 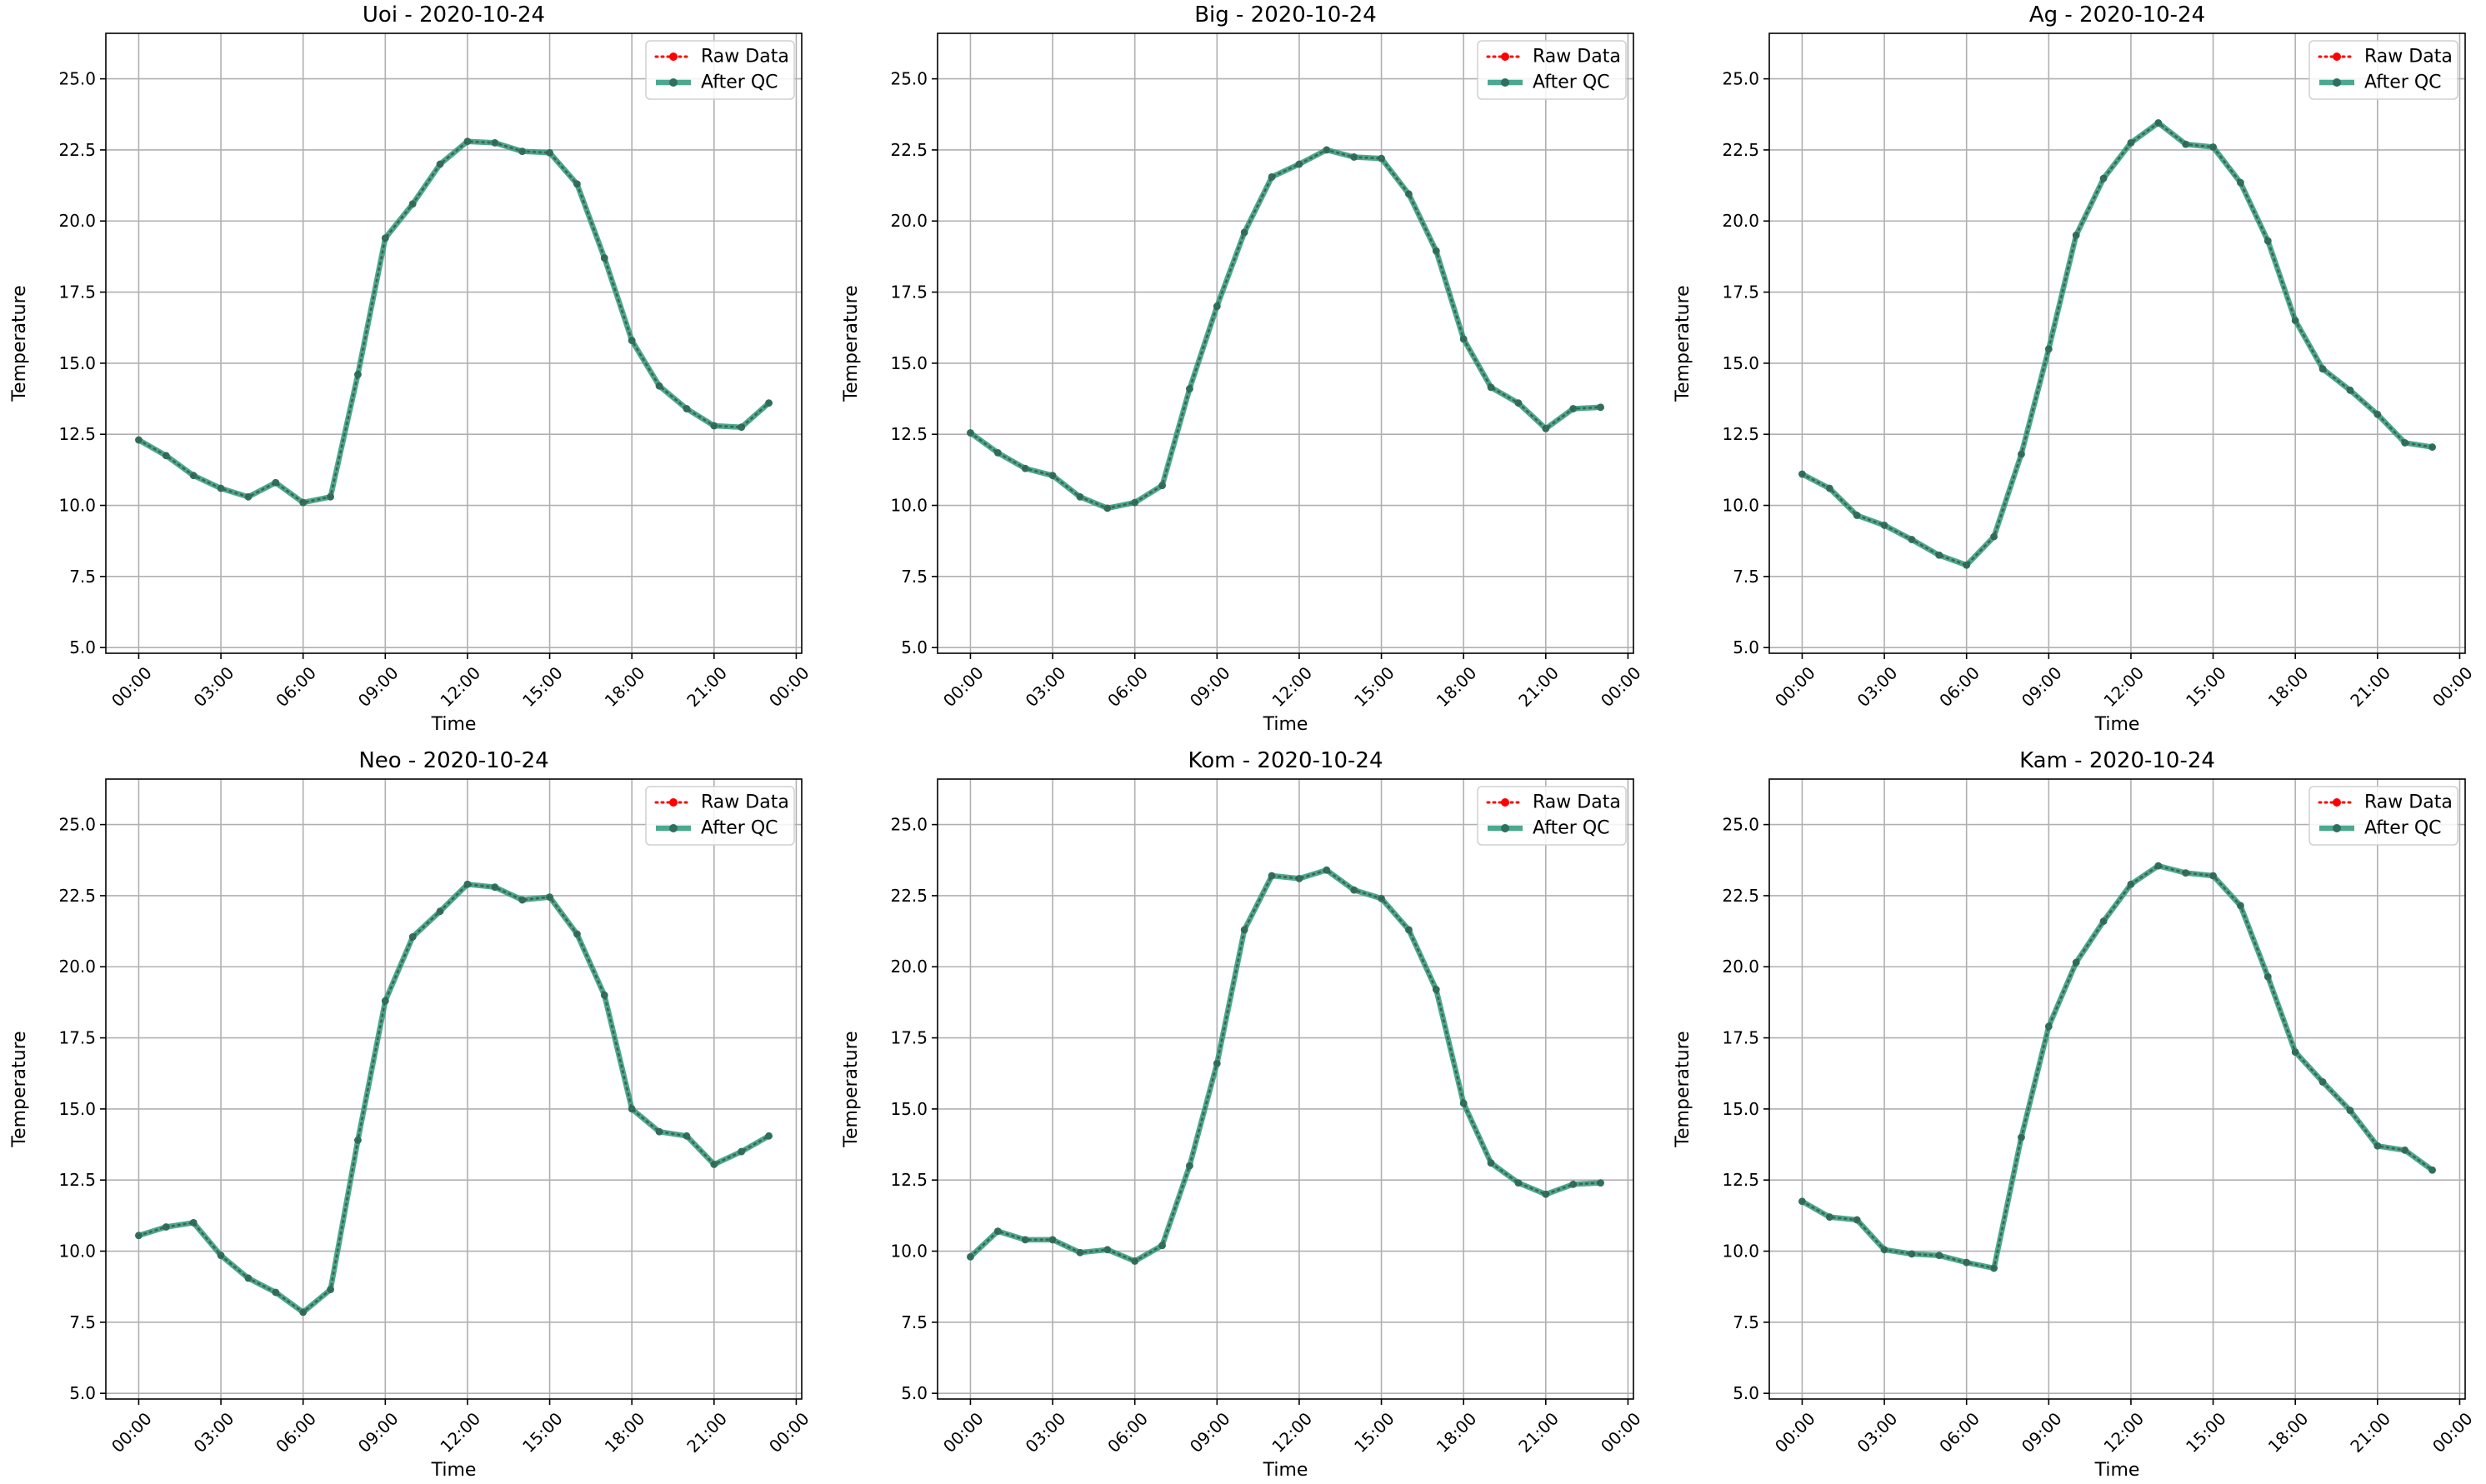 What do you see at coordinates (1457, 1432) in the screenshot?
I see `x-tick-label: 18:00` at bounding box center [1457, 1432].